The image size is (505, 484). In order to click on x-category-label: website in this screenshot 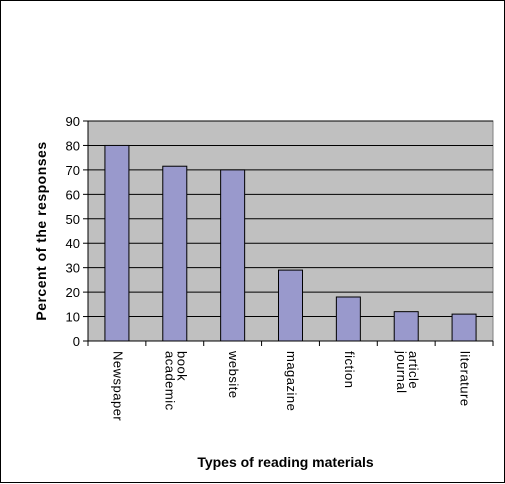, I will do `click(233, 374)`.